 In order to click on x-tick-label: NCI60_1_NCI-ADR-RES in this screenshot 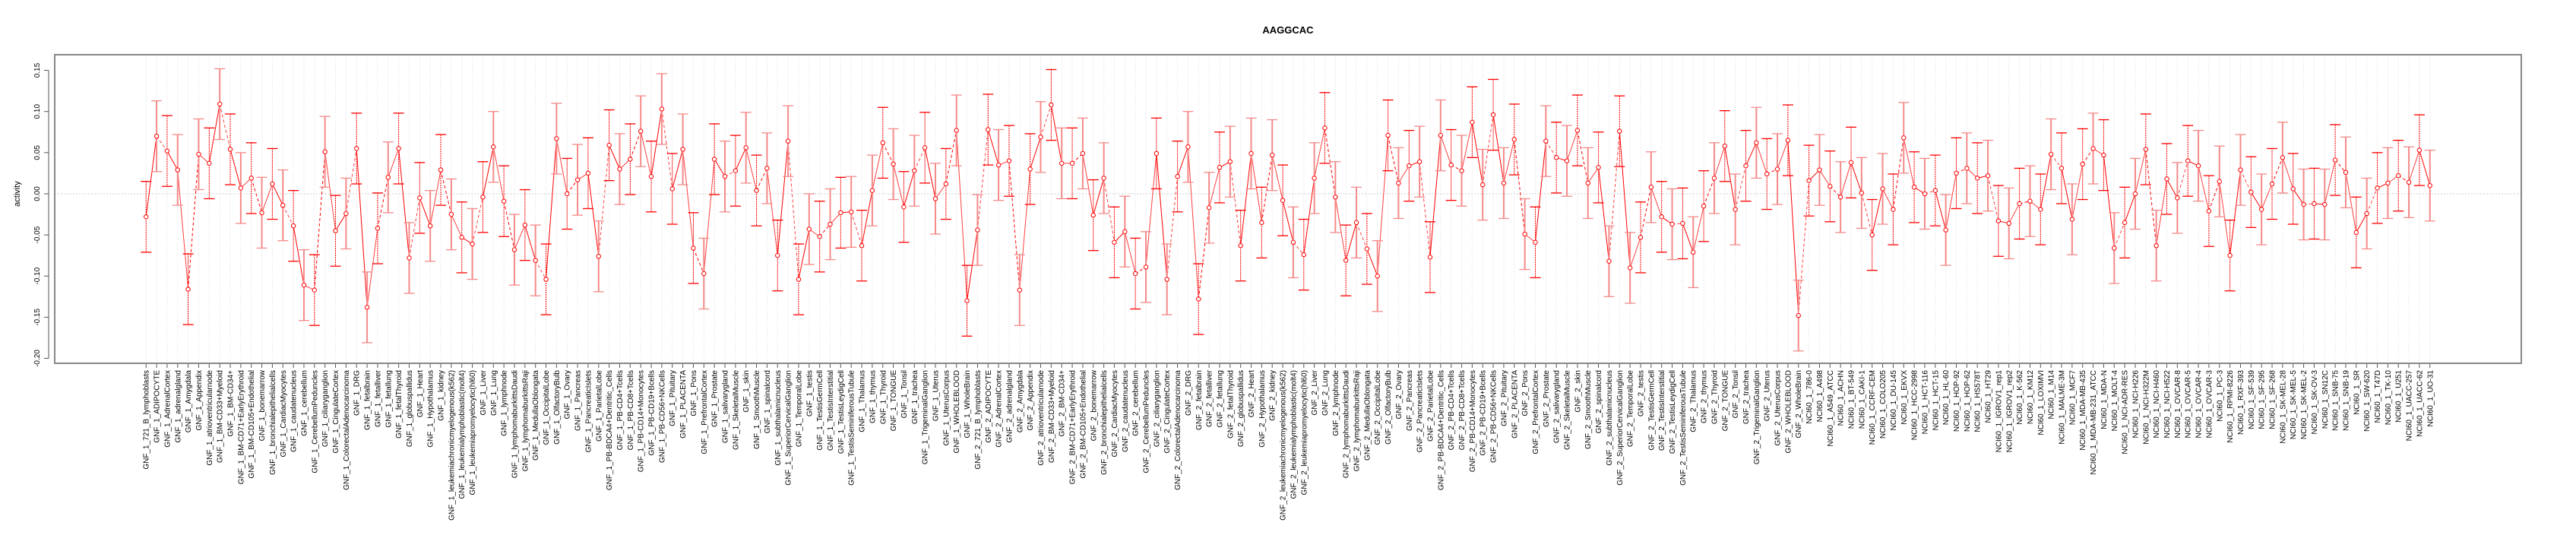, I will do `click(2126, 412)`.